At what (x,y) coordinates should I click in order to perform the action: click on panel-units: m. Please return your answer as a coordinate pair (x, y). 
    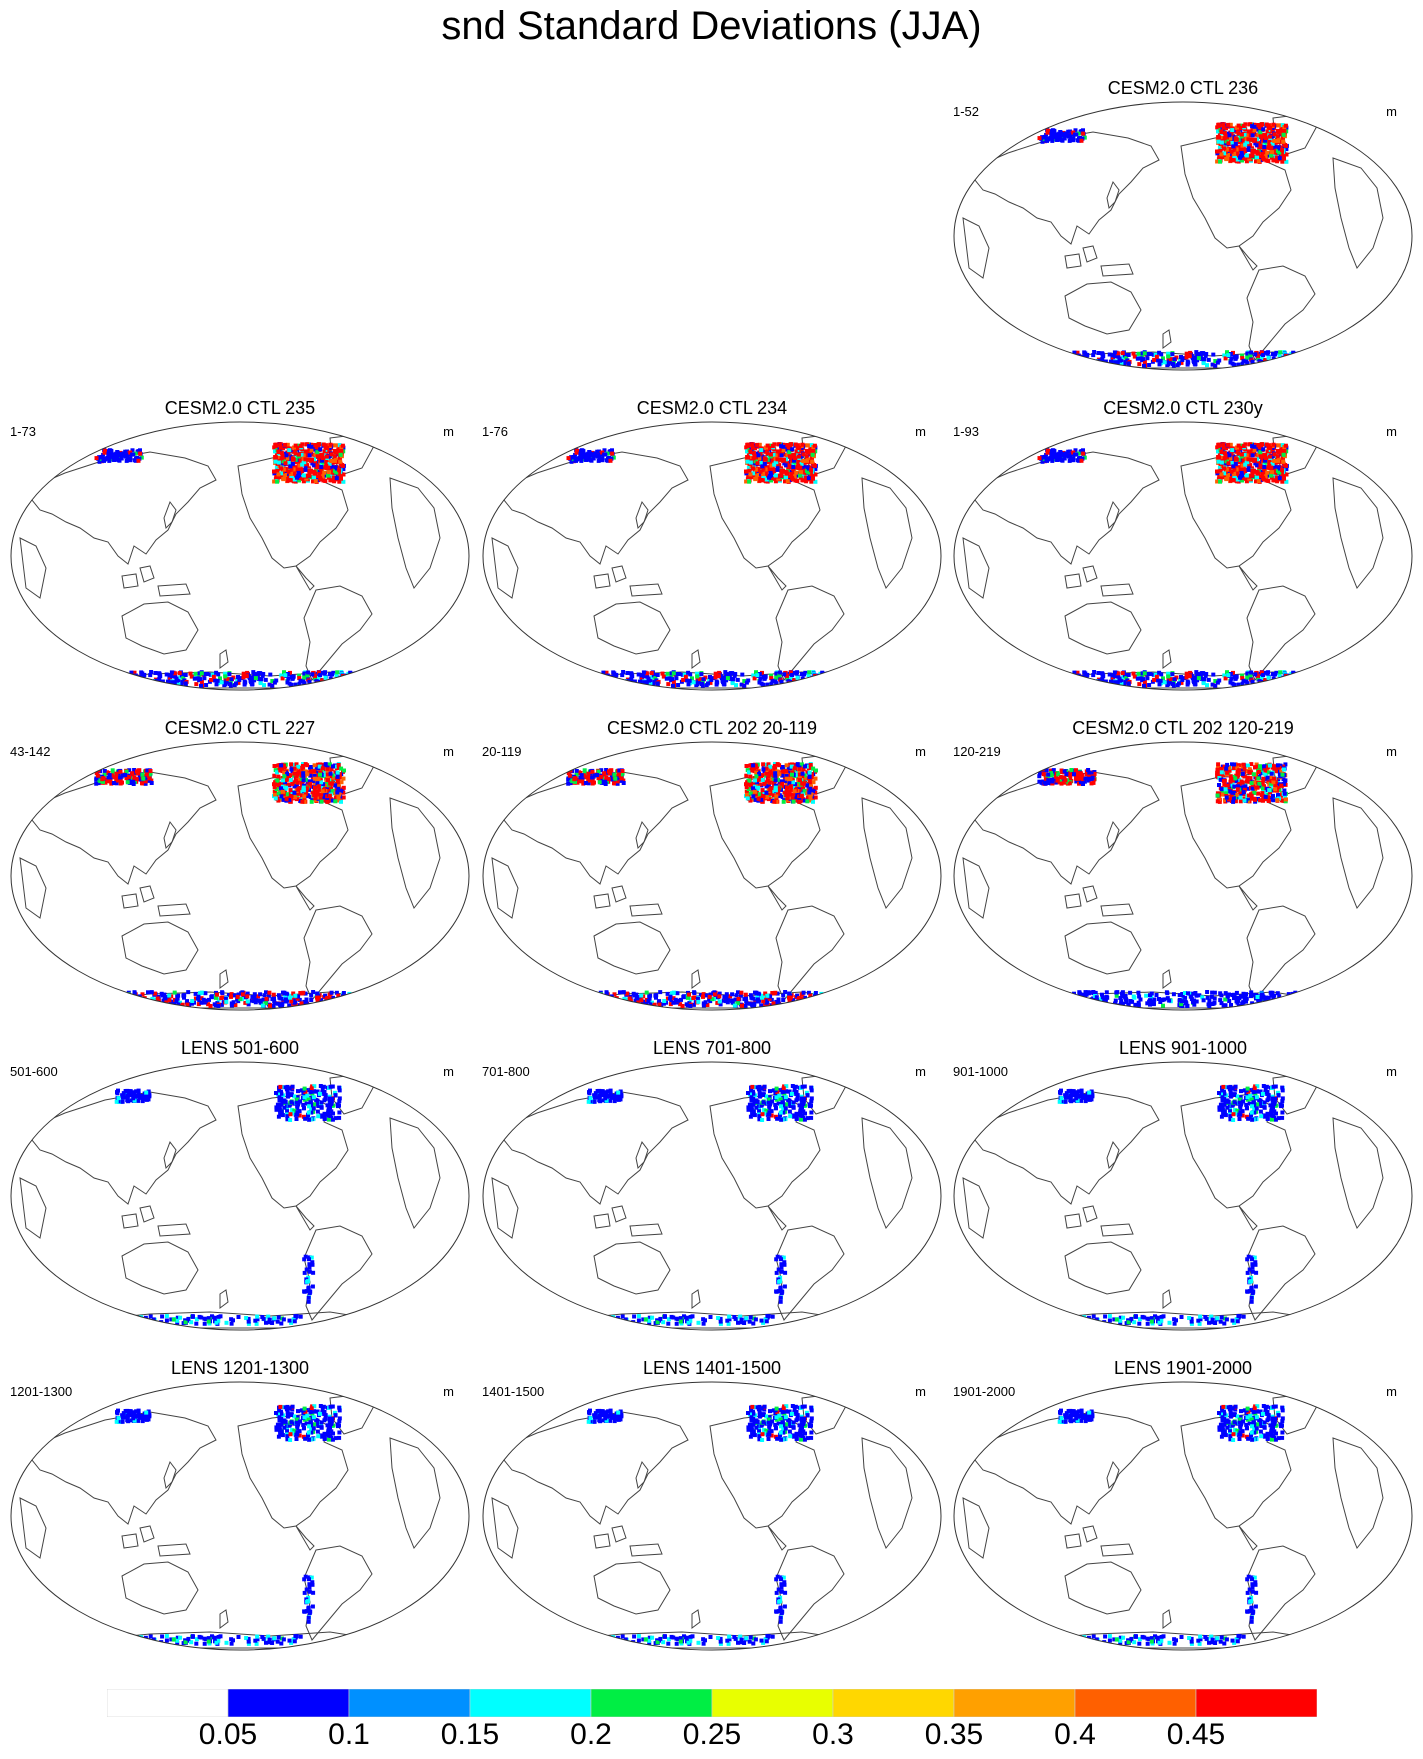
    Looking at the image, I should click on (1391, 431).